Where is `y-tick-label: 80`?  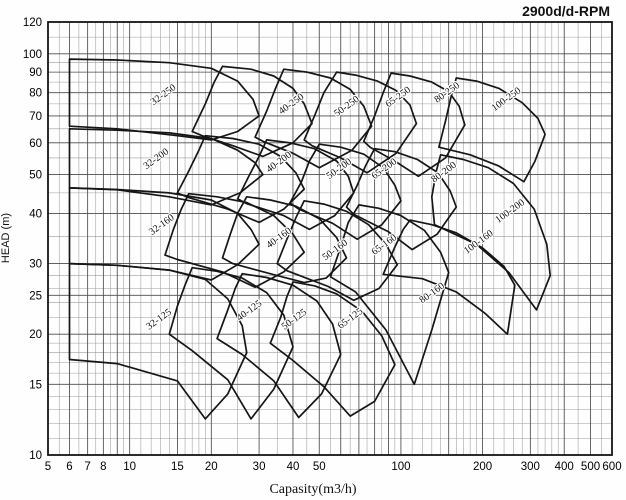
y-tick-label: 80 is located at coordinates (35, 94).